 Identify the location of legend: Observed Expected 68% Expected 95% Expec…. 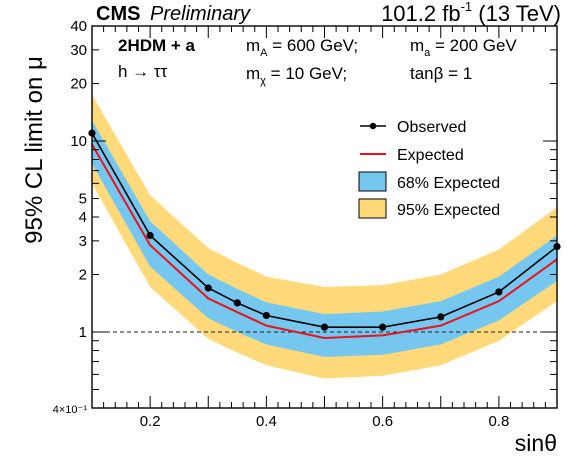
(429, 169).